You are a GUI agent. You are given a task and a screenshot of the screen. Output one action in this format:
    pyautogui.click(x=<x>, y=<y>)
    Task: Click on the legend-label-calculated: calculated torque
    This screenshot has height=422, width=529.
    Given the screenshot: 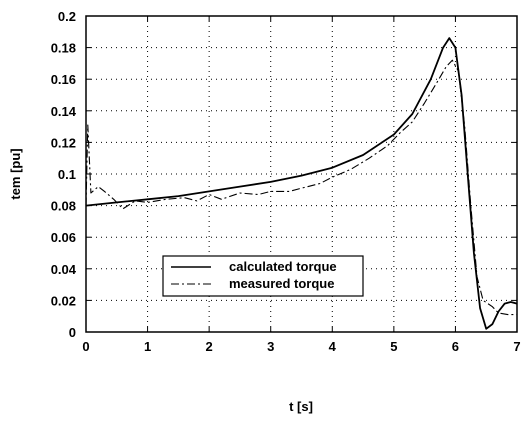 What is the action you would take?
    pyautogui.click(x=283, y=266)
    